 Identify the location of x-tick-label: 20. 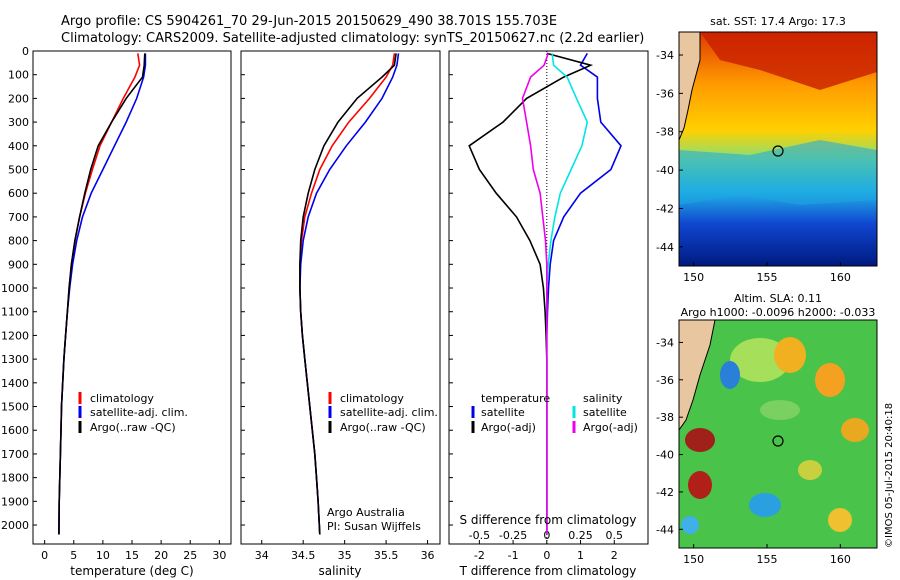
(161, 555).